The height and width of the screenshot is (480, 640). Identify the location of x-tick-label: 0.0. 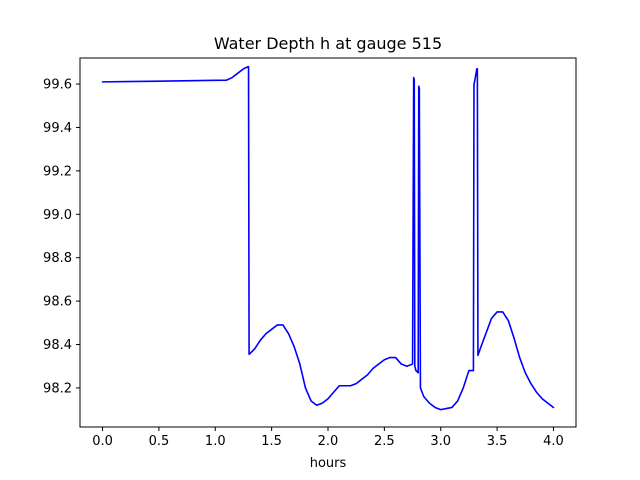
(102, 441).